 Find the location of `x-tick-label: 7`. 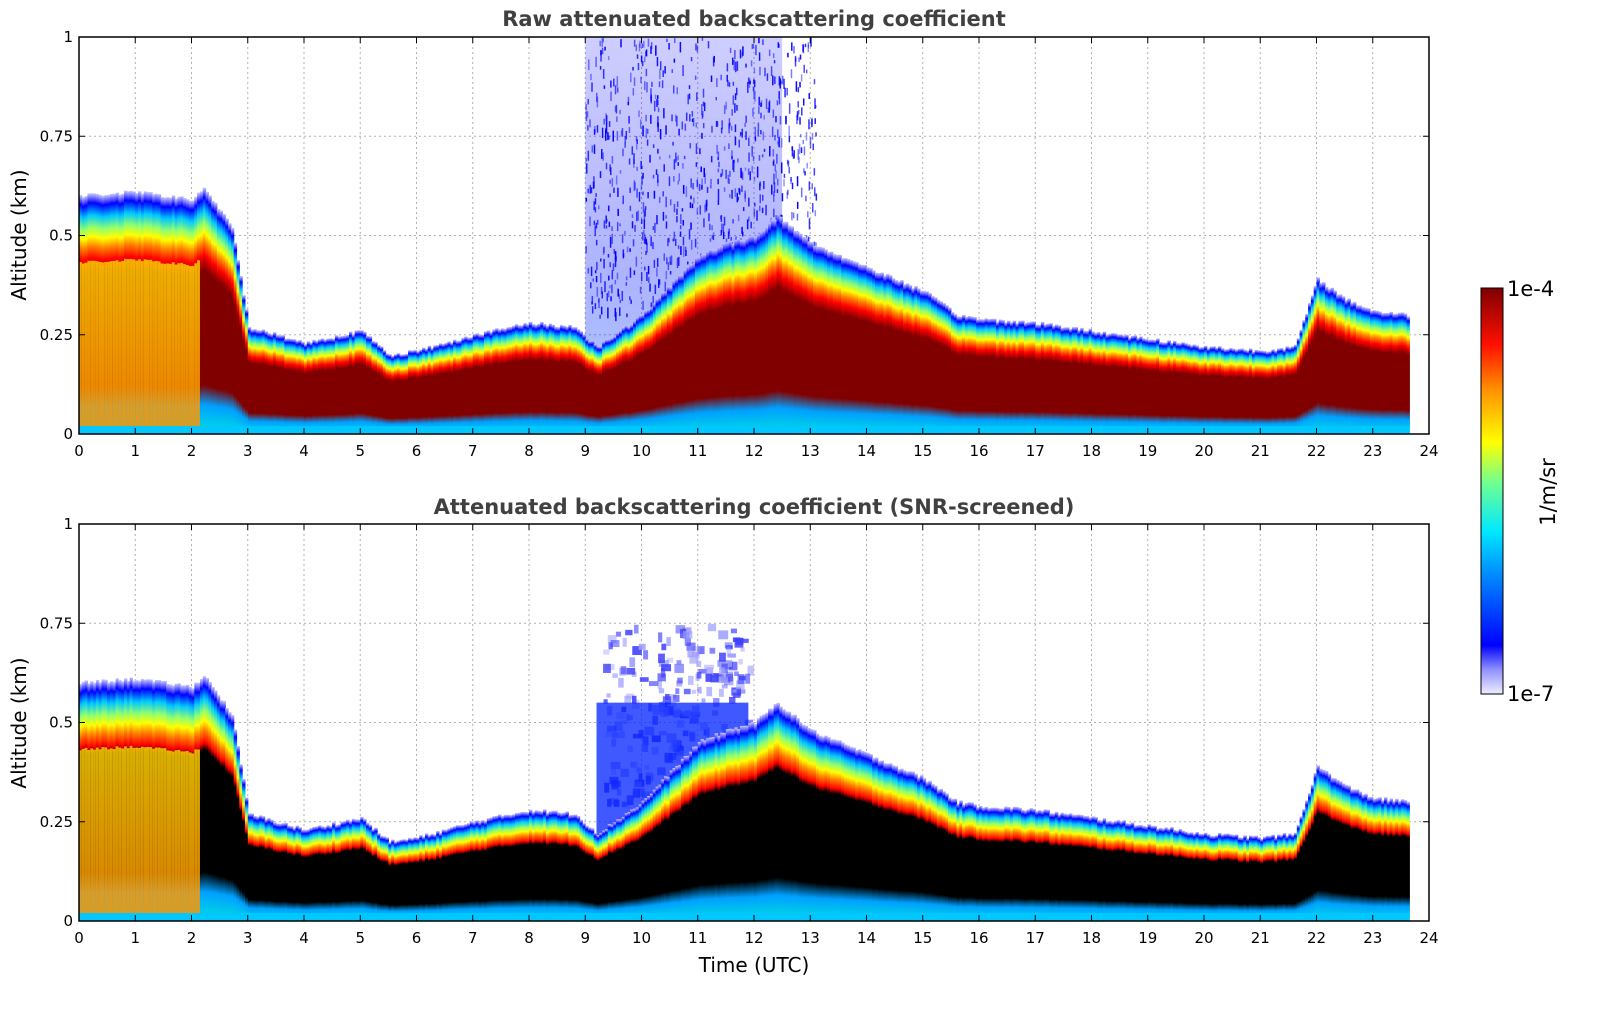

x-tick-label: 7 is located at coordinates (473, 451).